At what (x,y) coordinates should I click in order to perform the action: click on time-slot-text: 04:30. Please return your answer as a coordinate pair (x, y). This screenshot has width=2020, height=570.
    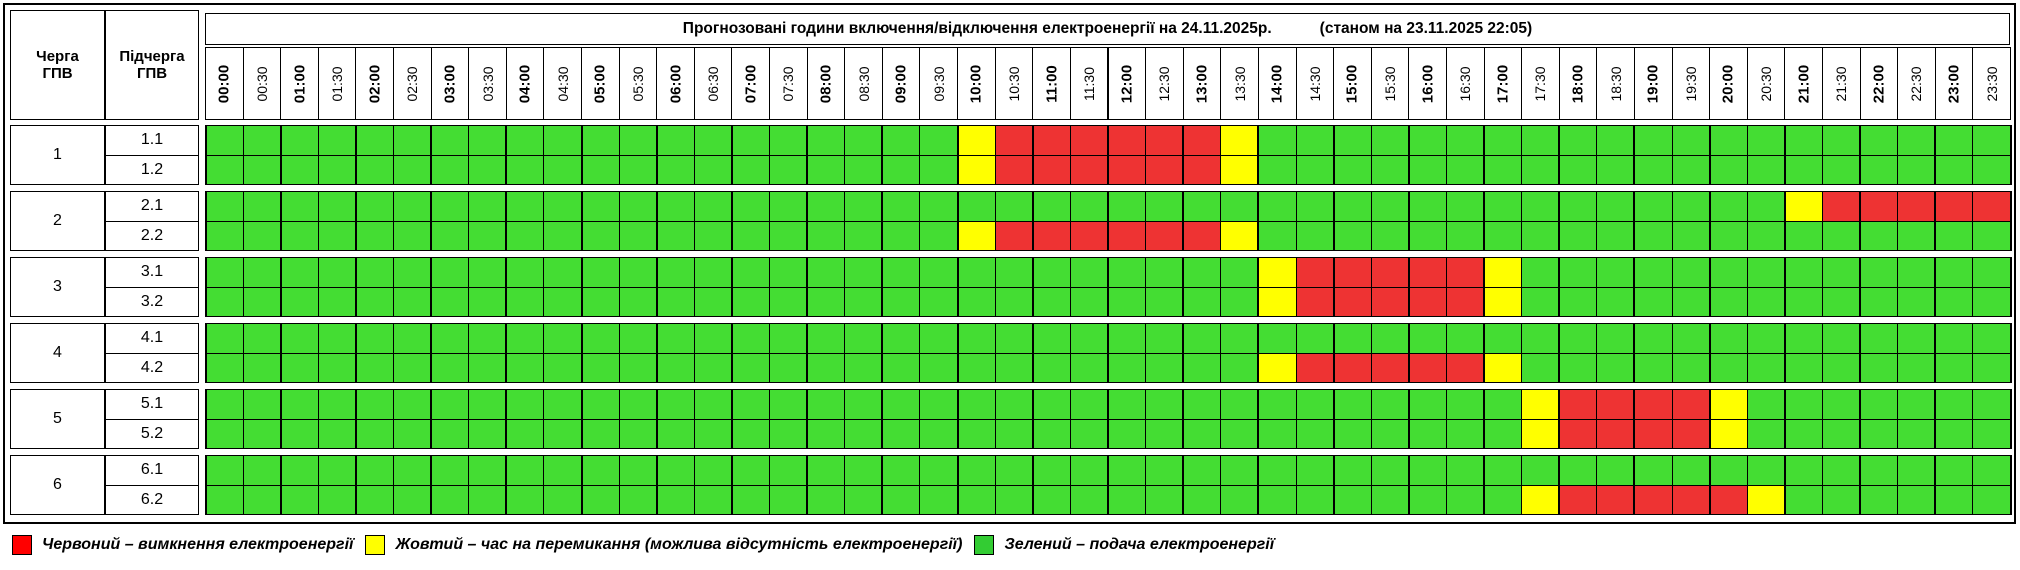
    Looking at the image, I should click on (562, 83).